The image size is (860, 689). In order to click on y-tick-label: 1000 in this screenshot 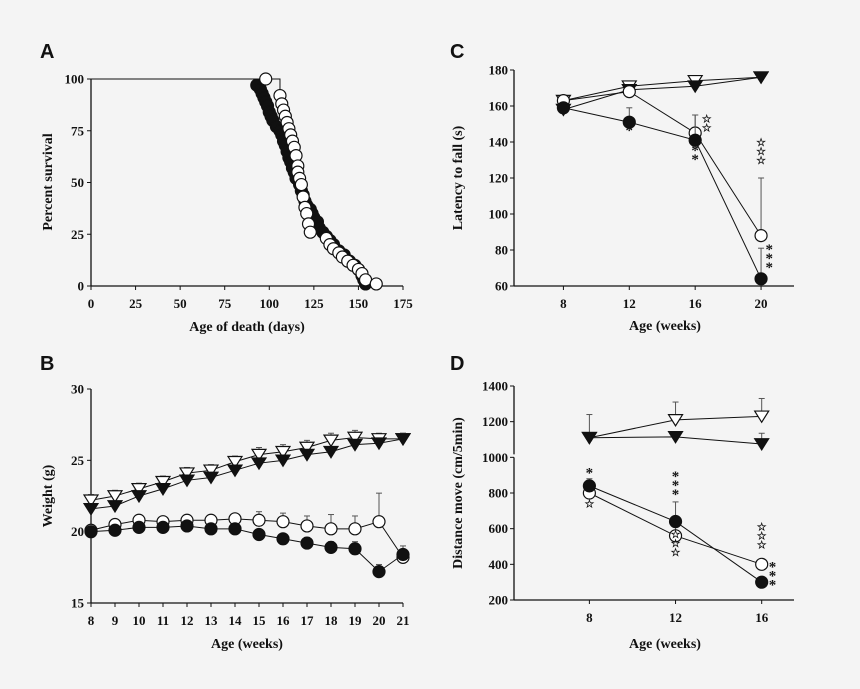, I will do `click(495, 457)`.